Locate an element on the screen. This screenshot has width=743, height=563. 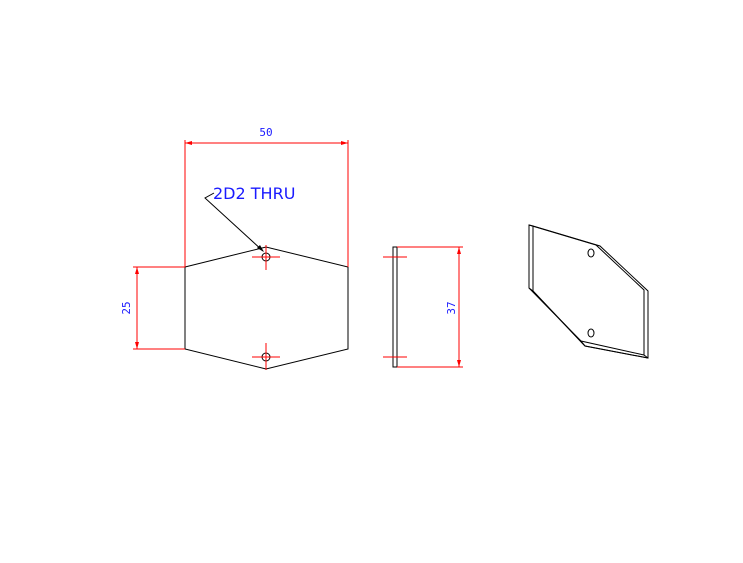
side-view: 37 is located at coordinates (423, 307).